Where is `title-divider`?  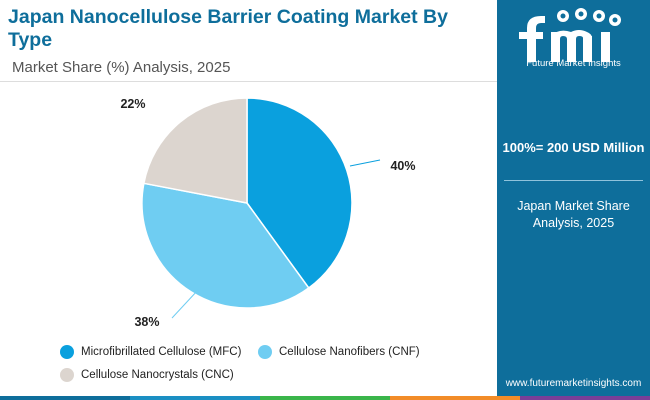 title-divider is located at coordinates (248, 81).